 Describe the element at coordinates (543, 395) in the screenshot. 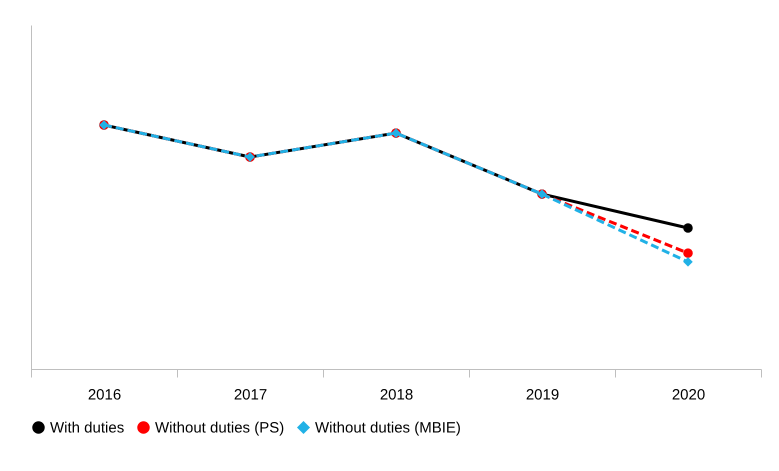

I see `x-tick-label: 2019` at that location.